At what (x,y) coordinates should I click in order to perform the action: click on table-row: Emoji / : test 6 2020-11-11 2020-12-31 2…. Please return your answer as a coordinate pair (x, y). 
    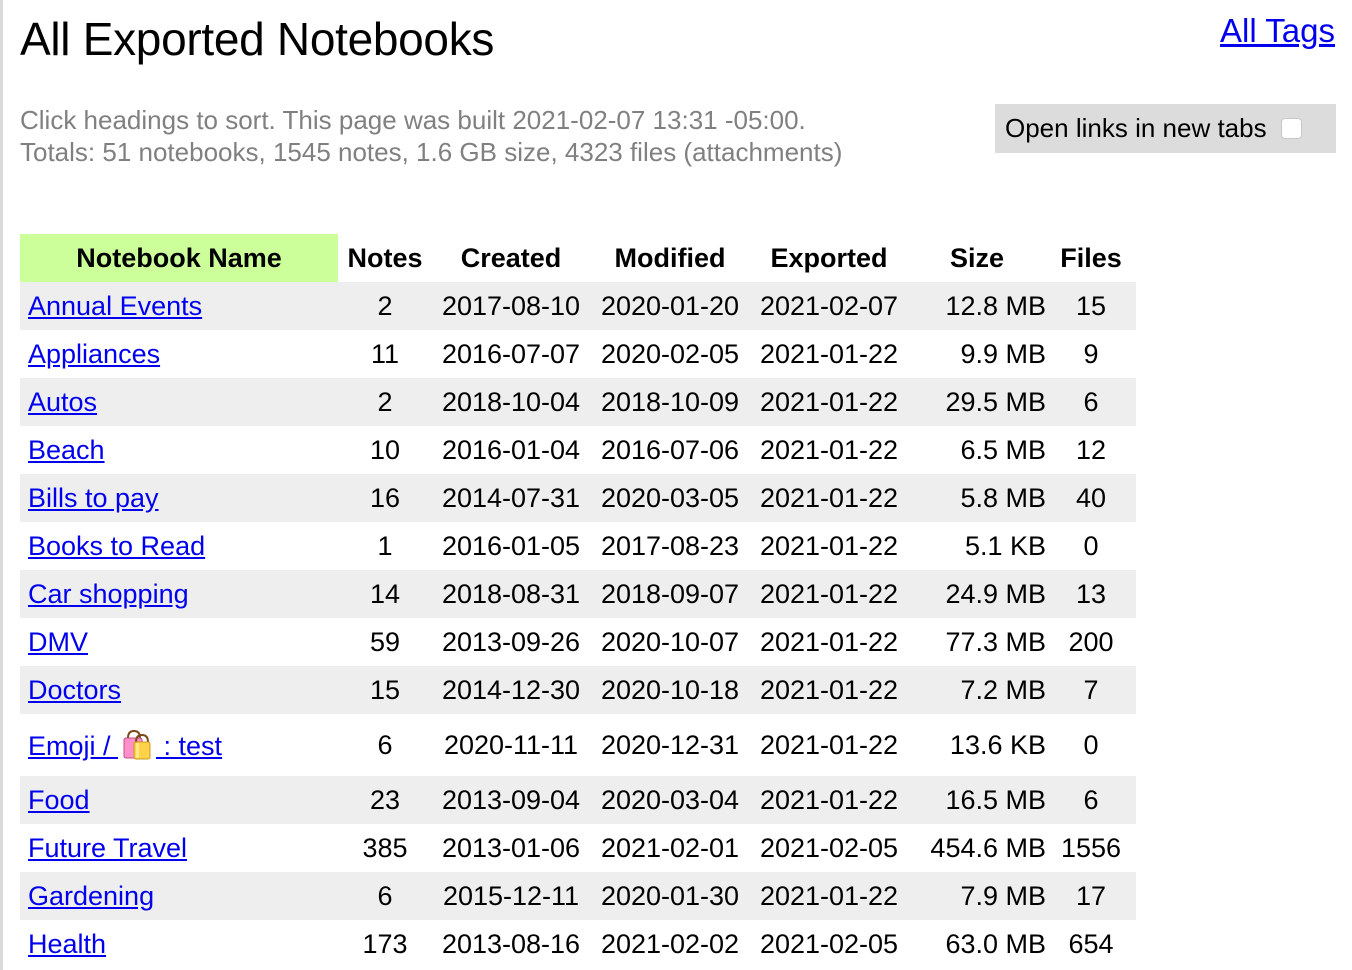
    Looking at the image, I should click on (578, 745).